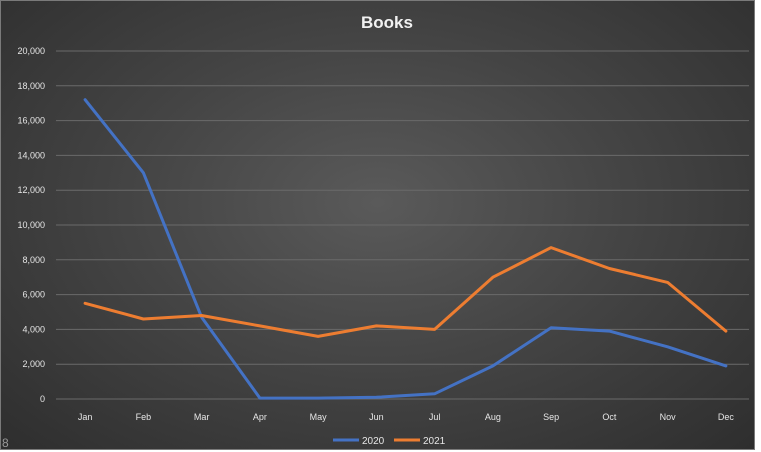 This screenshot has width=761, height=452. I want to click on y-tick-label: 4,000, so click(33, 329).